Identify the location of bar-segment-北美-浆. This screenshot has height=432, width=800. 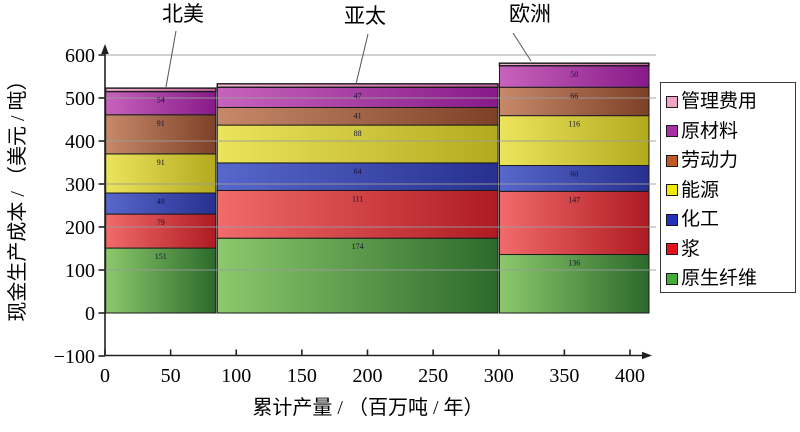
(161, 231).